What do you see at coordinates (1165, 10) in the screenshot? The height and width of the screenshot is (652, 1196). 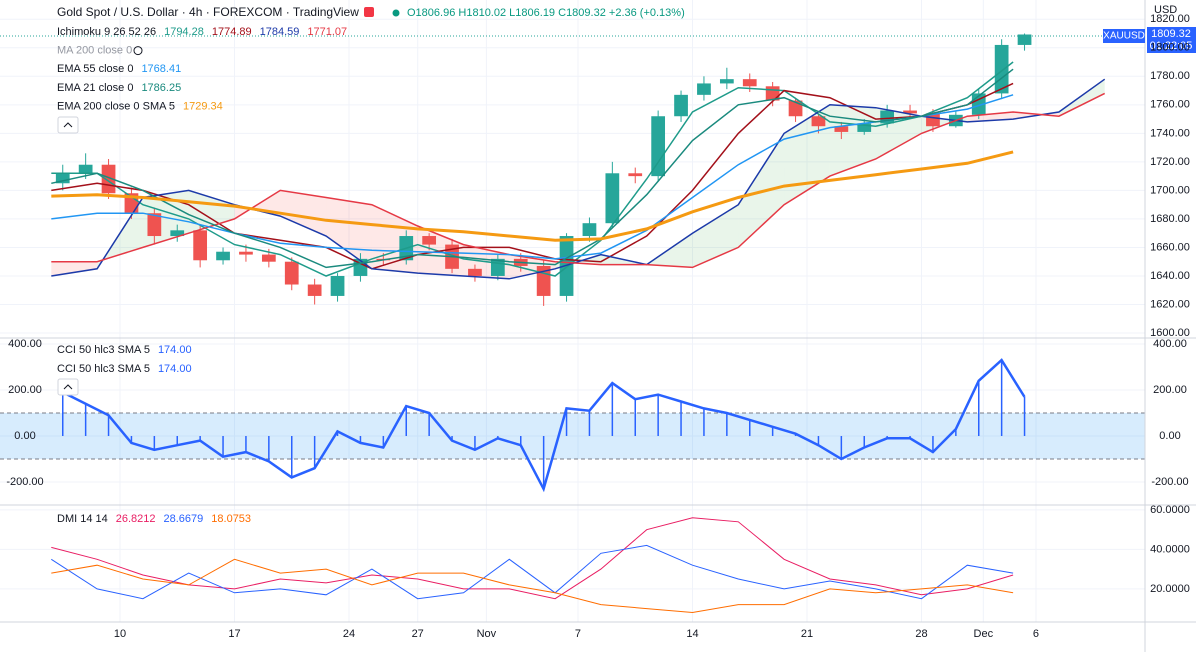 I see `currency: USD` at bounding box center [1165, 10].